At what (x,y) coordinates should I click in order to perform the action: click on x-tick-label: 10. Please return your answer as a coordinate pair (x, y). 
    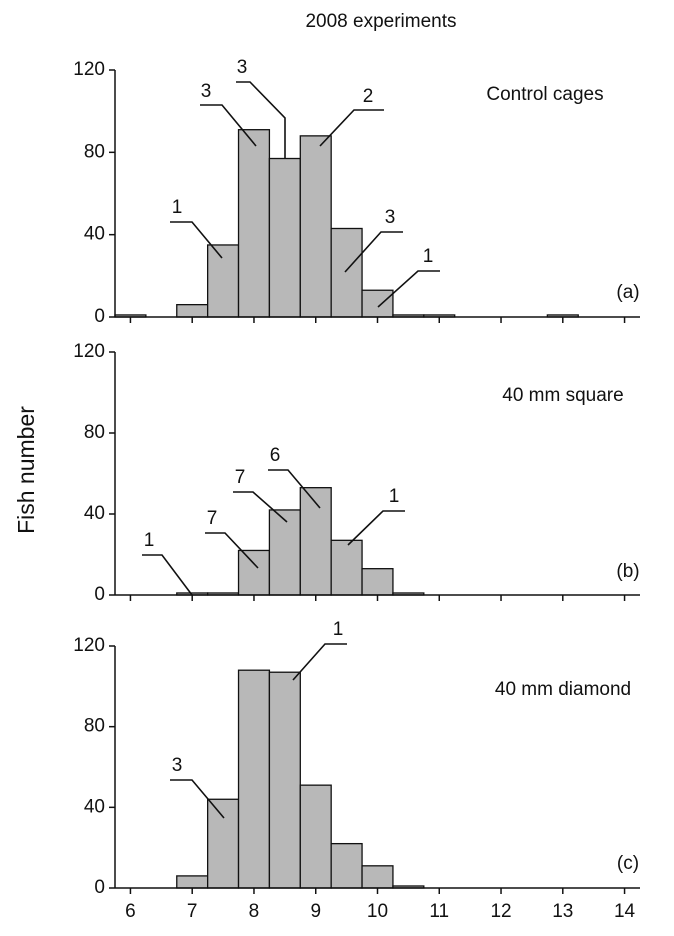
    Looking at the image, I should click on (377, 911).